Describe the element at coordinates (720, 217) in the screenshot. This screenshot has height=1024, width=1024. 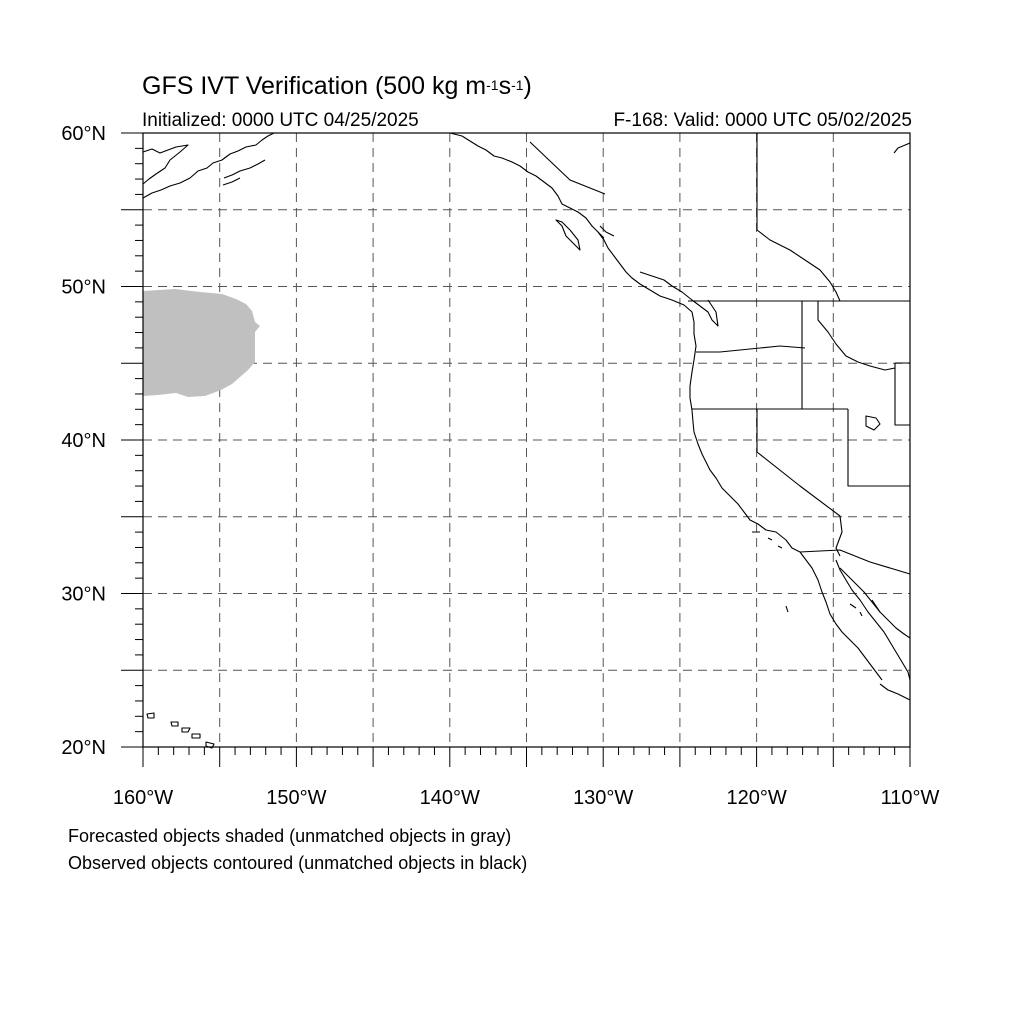
I see `canada-interior-lines` at that location.